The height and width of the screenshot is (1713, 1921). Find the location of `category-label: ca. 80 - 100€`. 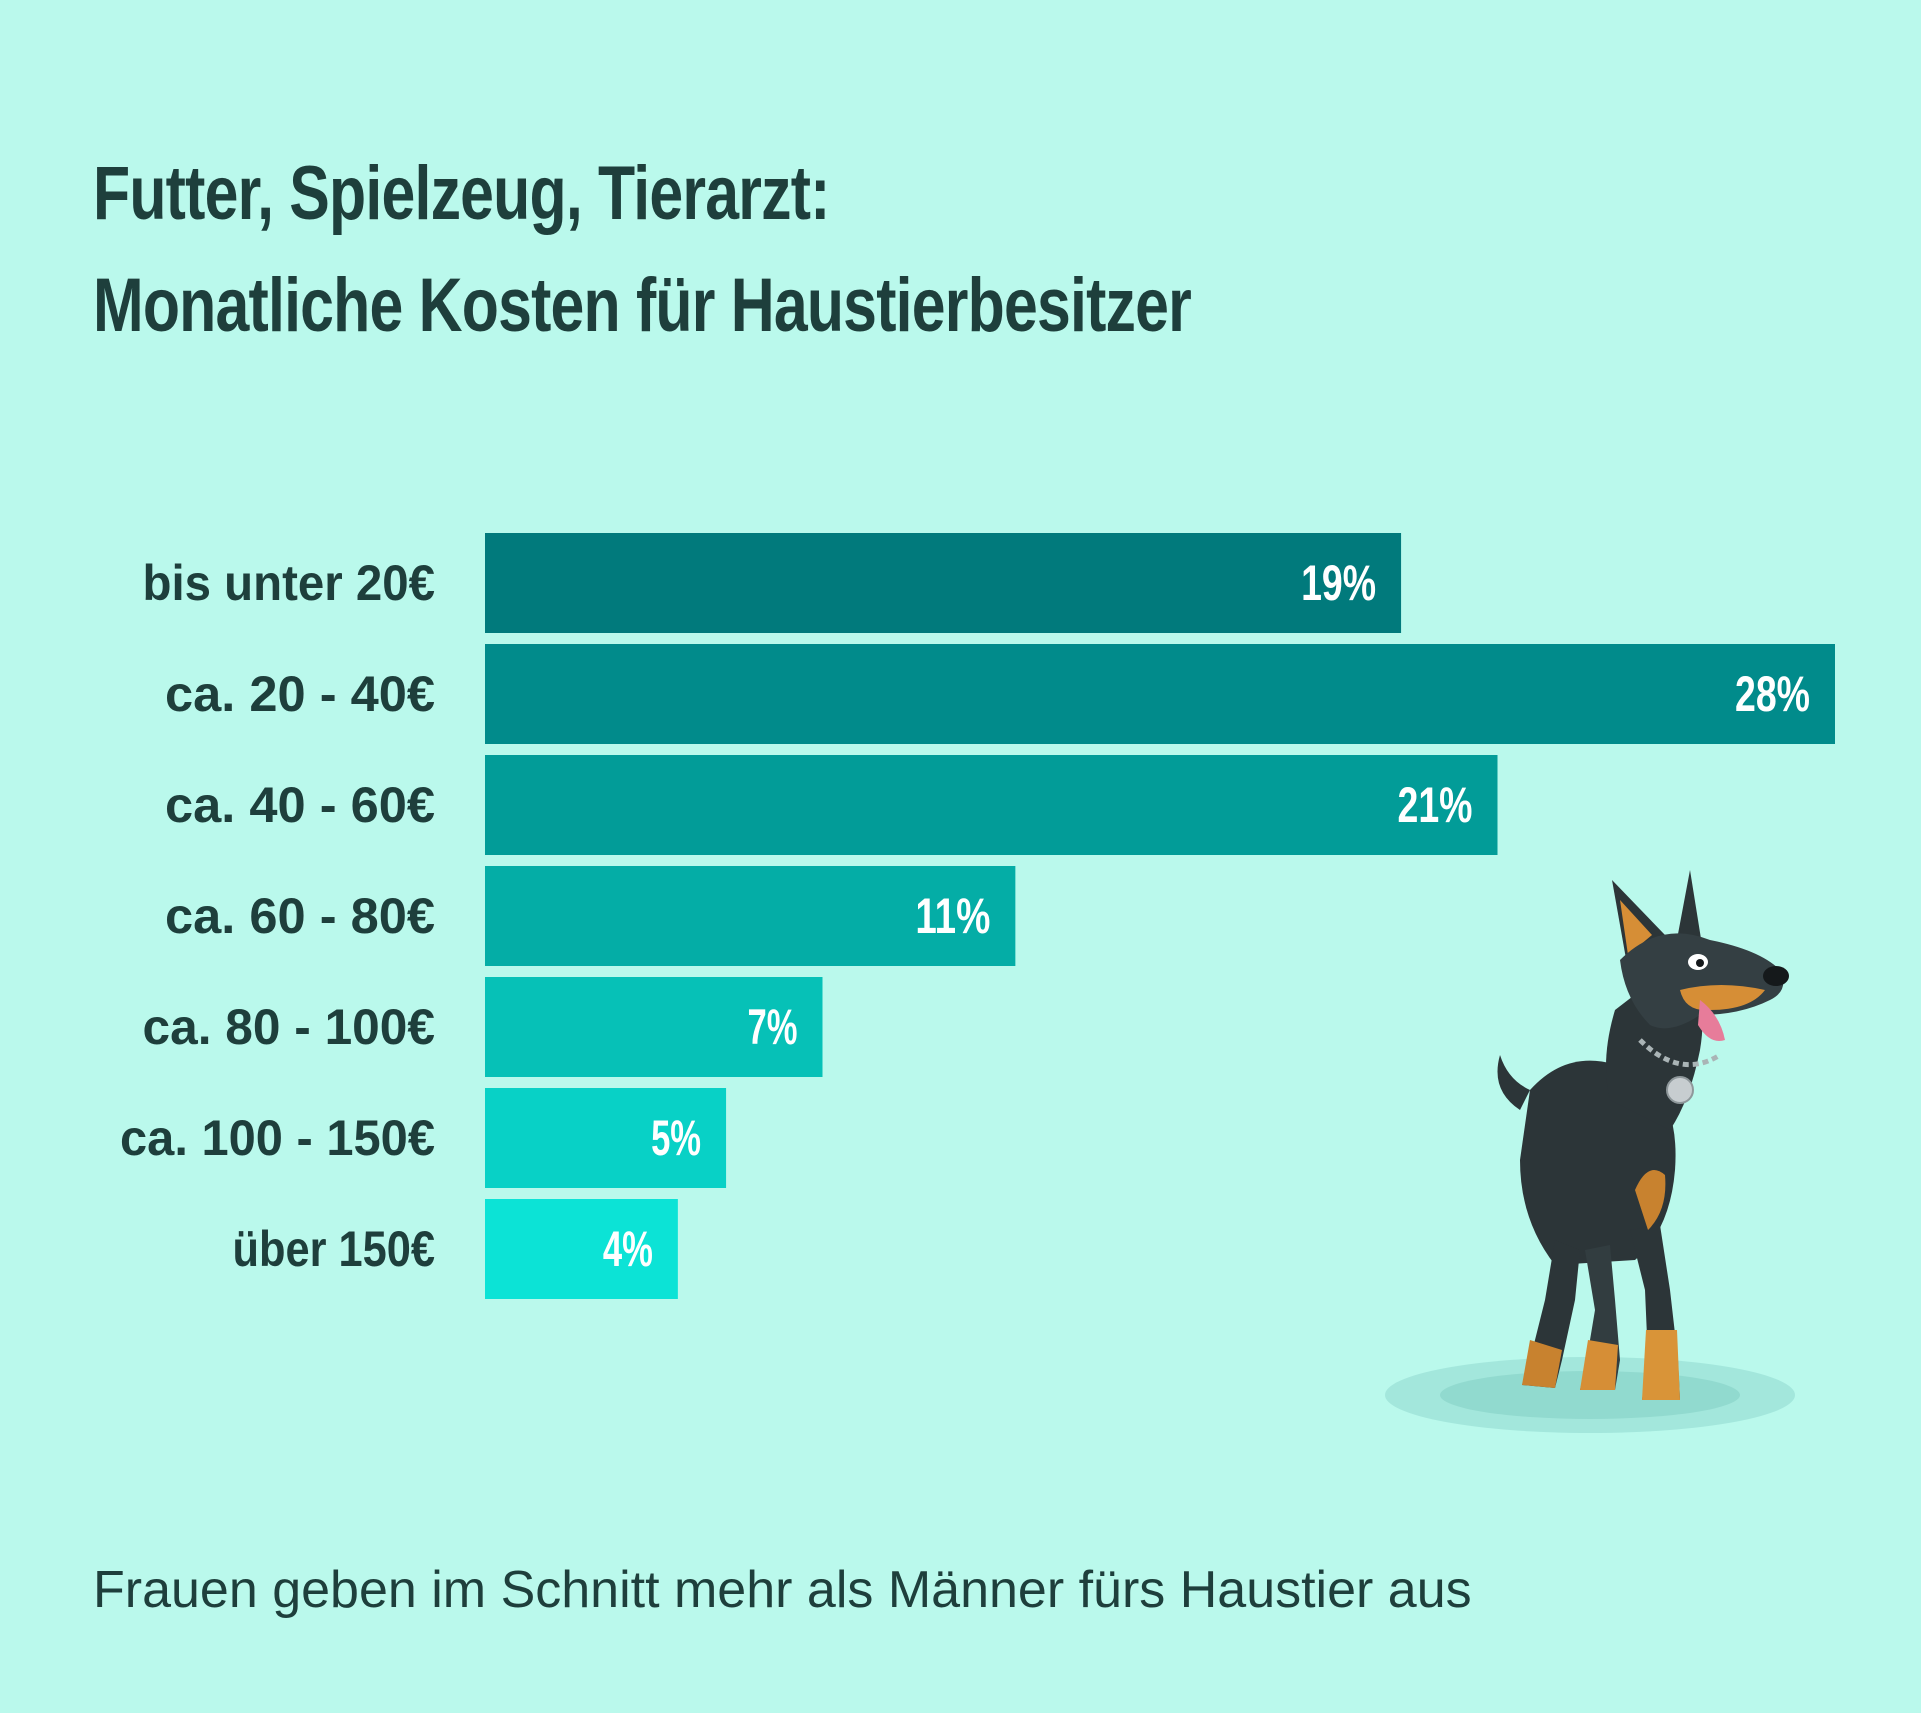

category-label: ca. 80 - 100€ is located at coordinates (289, 1027).